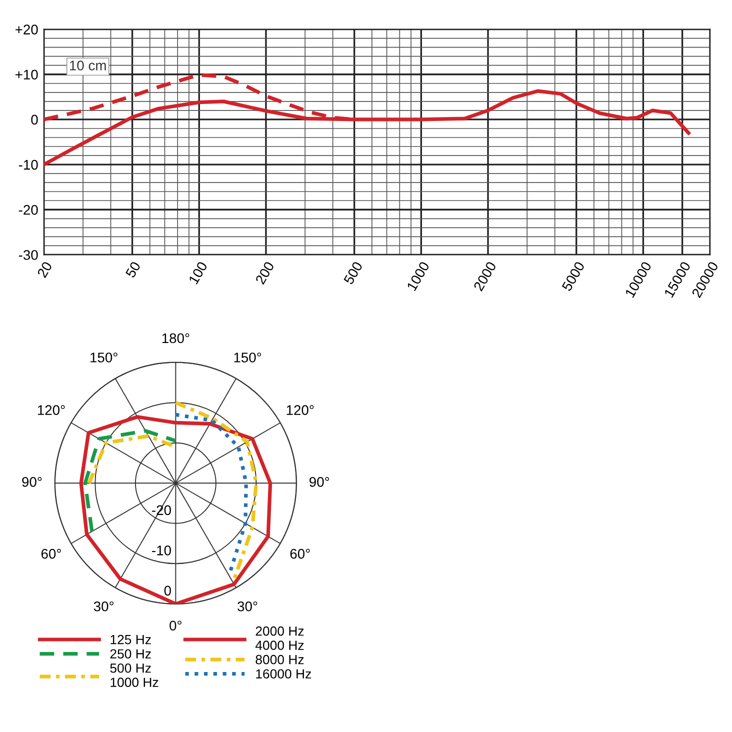 This screenshot has height=732, width=732. Describe the element at coordinates (134, 675) in the screenshot. I see `legend-label: 500 Hz 1000 Hz` at that location.